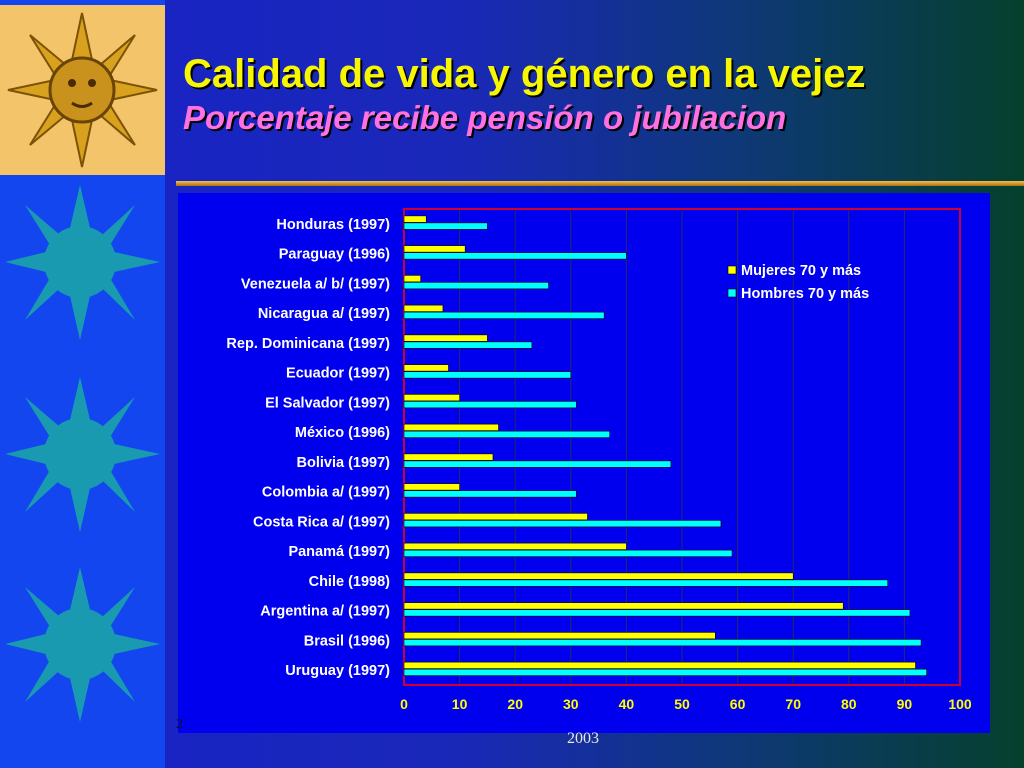  Describe the element at coordinates (334, 255) in the screenshot. I see `category-label: Paraguay (1996)` at that location.